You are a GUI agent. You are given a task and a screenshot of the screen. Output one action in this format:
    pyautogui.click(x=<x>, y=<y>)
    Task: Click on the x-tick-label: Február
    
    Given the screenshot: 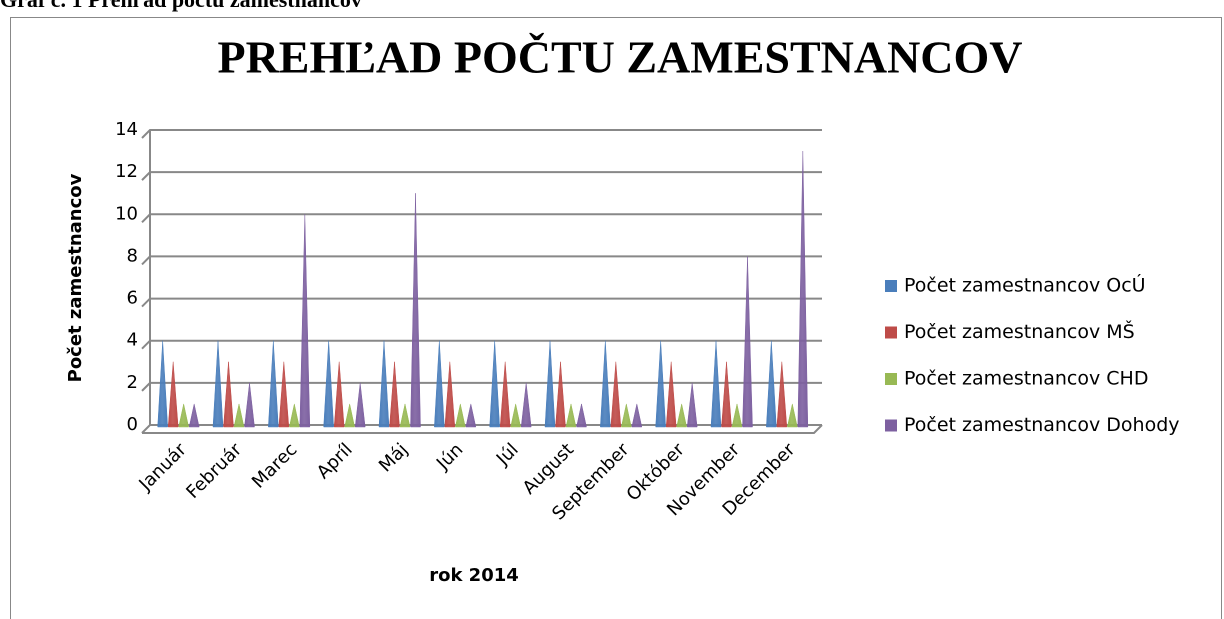 What is the action you would take?
    pyautogui.click(x=214, y=471)
    